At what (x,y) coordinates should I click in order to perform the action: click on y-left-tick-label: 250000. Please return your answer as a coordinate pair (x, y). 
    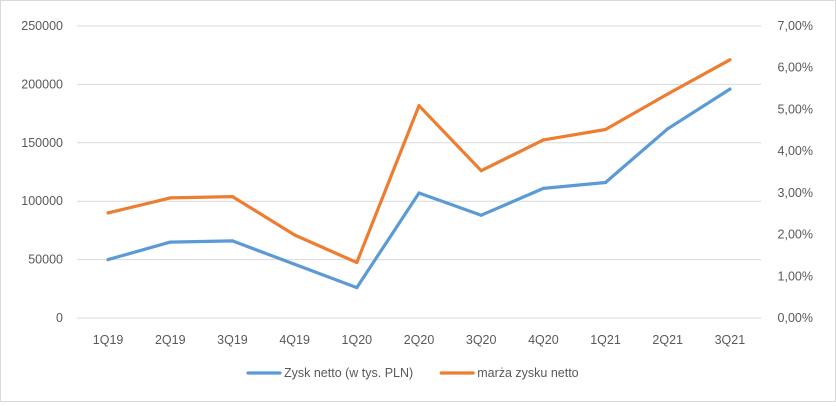
    Looking at the image, I should click on (42, 26).